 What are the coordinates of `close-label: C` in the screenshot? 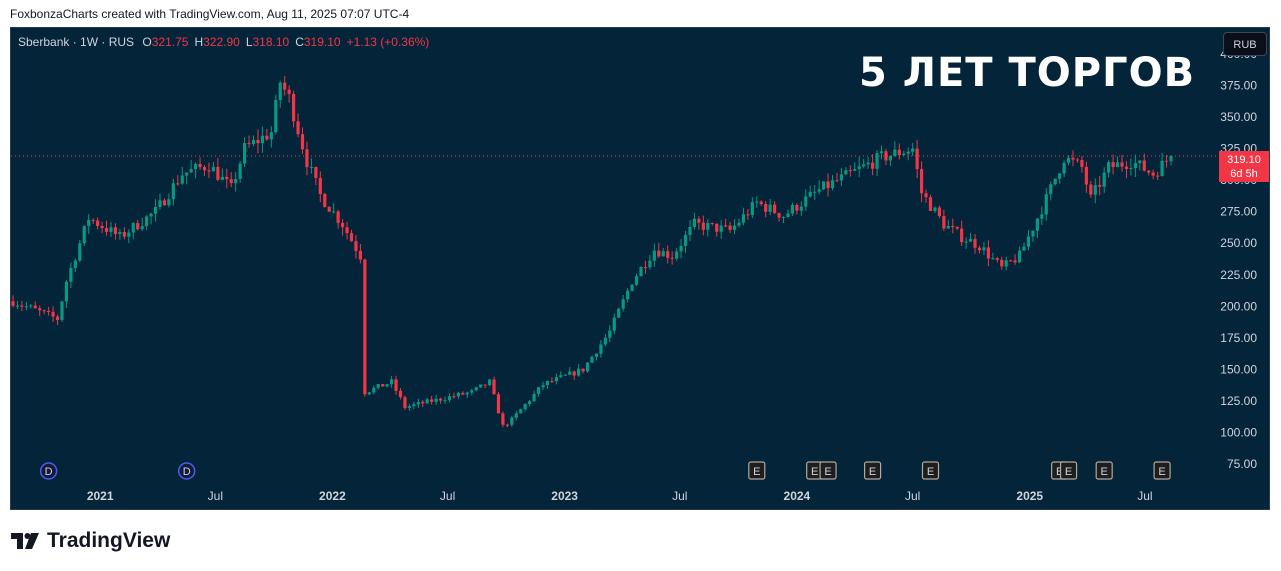 It's located at (299, 42).